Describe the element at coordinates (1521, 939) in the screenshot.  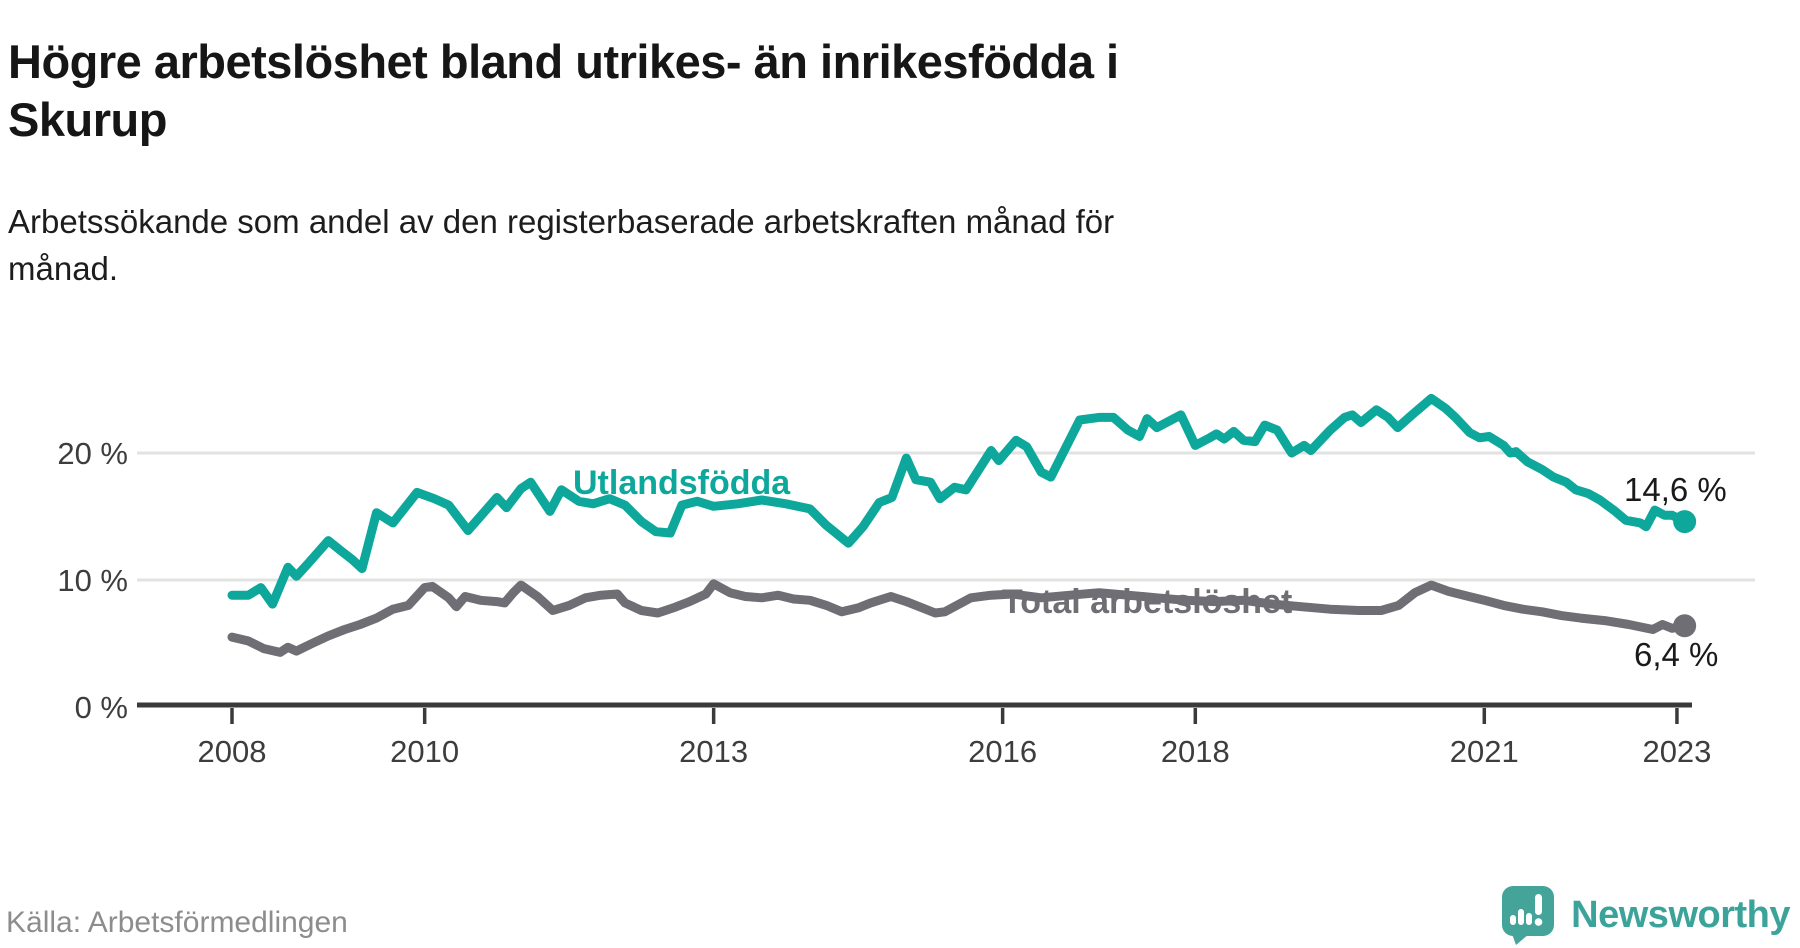
I see `speech-bubble-tail` at that location.